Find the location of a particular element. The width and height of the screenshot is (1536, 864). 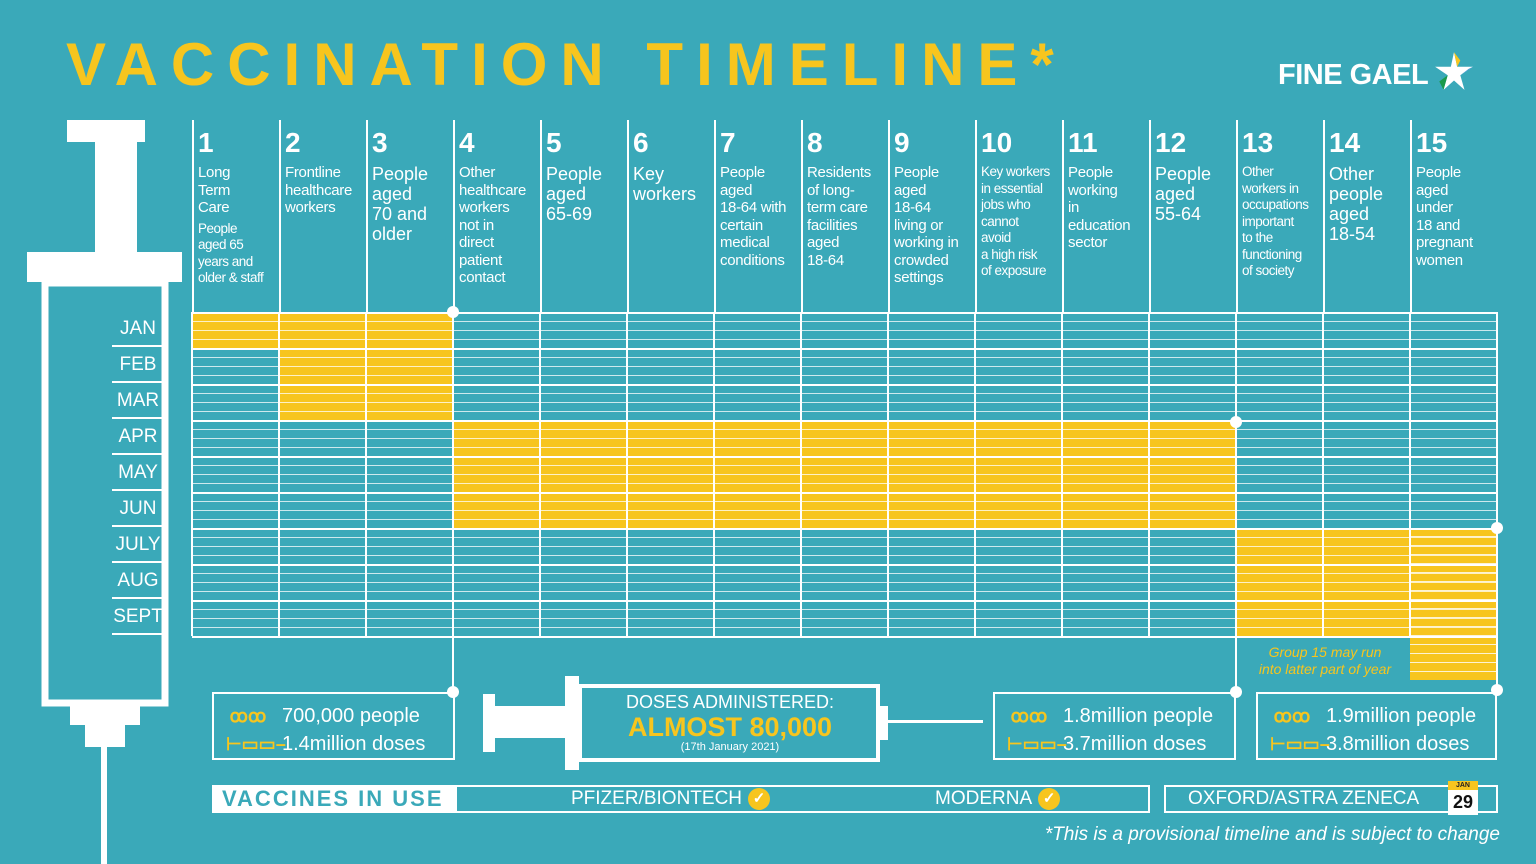

month-label: JULY is located at coordinates (140, 545).